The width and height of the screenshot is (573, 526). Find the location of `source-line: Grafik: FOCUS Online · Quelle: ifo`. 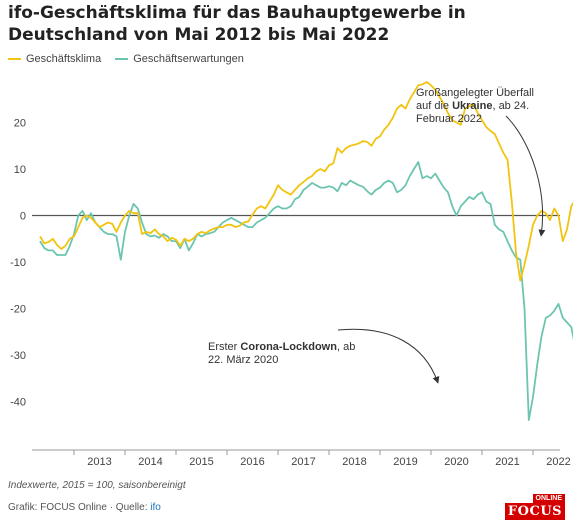

source-line: Grafik: FOCUS Online · Quelle: ifo is located at coordinates (84, 507).